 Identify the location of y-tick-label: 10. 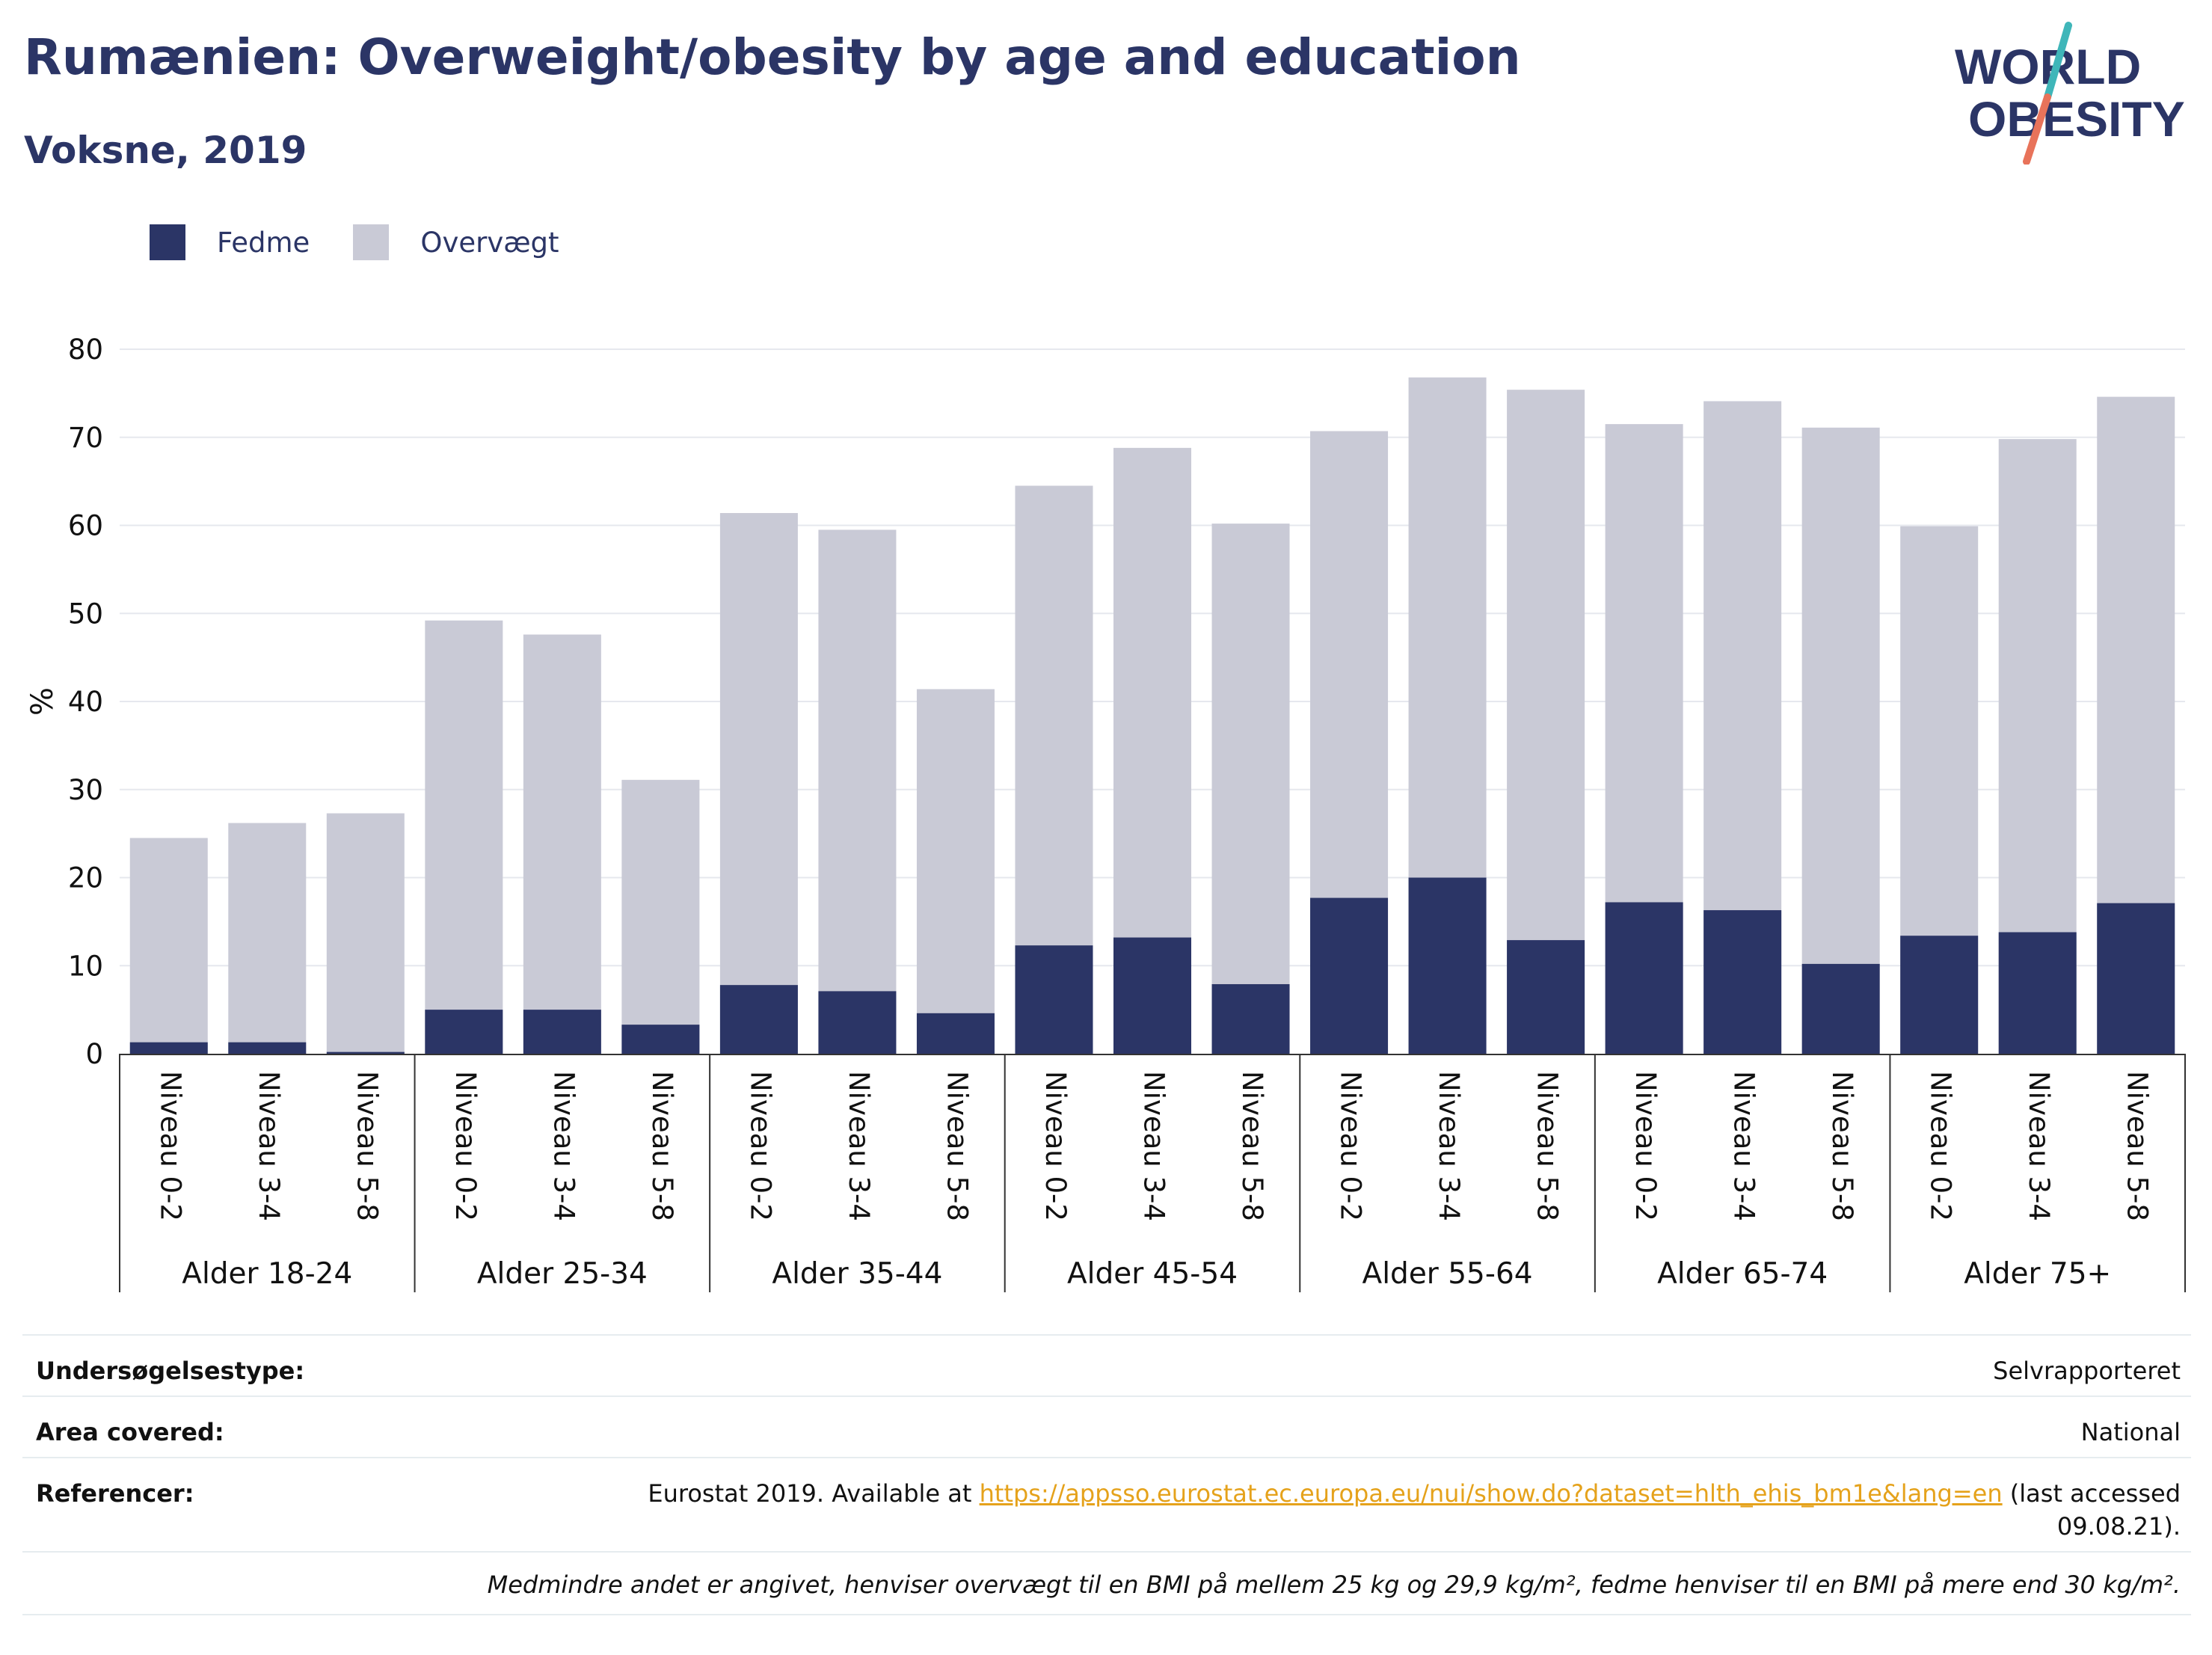
(85, 966).